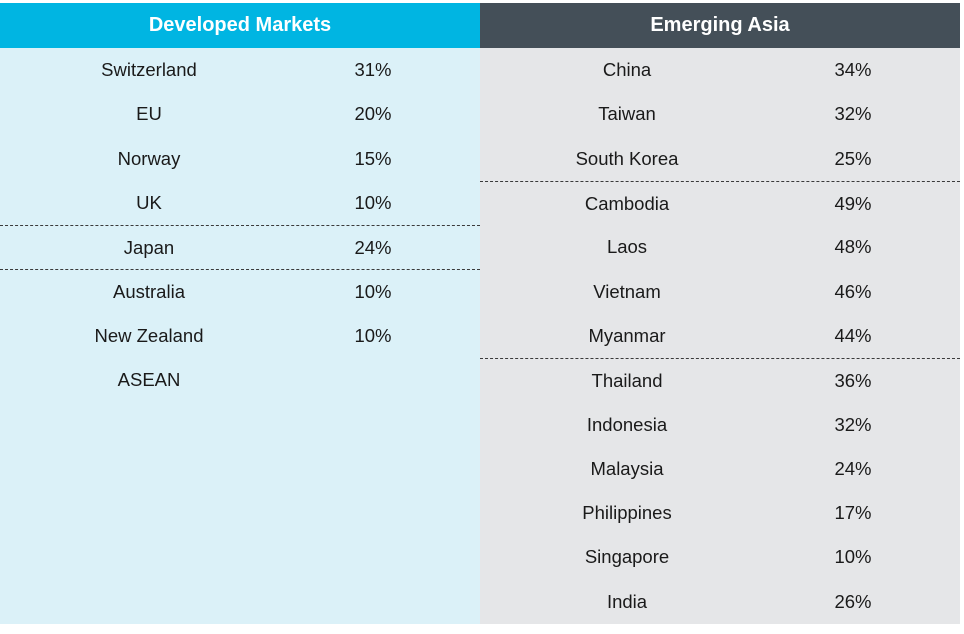  What do you see at coordinates (240, 159) in the screenshot?
I see `table-row: Norway 15%` at bounding box center [240, 159].